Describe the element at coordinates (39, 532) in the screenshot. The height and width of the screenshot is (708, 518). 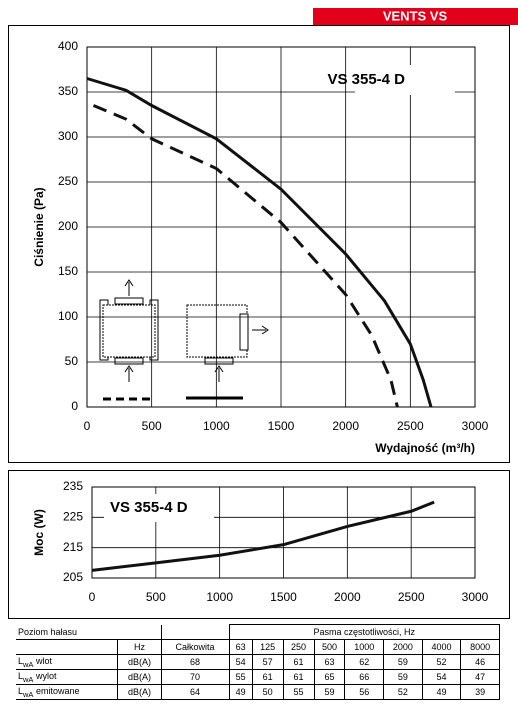
I see `y-axis-label: Moc (W)` at that location.